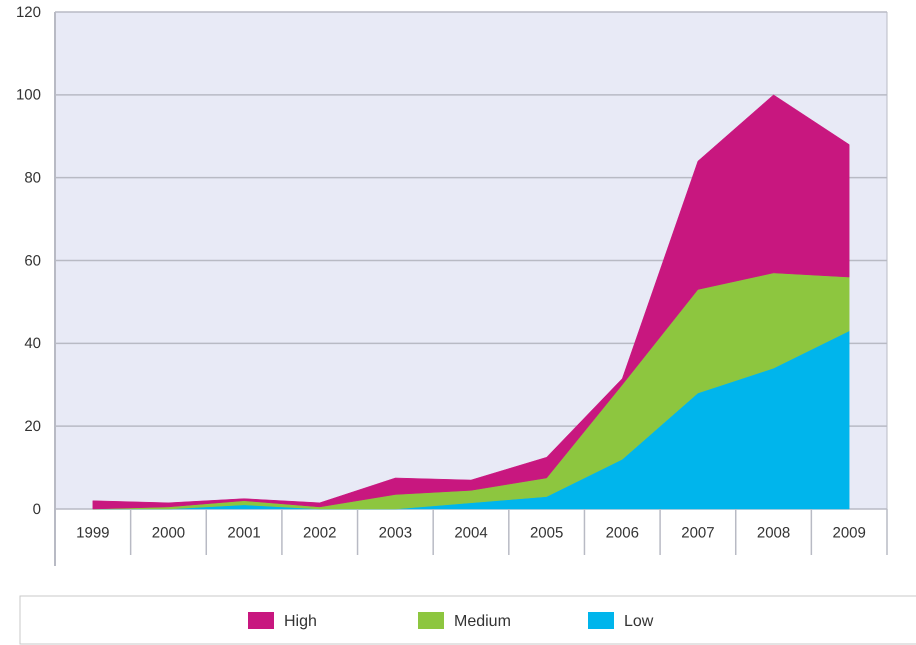 This screenshot has height=645, width=916. I want to click on x-tick-label: 2003, so click(395, 533).